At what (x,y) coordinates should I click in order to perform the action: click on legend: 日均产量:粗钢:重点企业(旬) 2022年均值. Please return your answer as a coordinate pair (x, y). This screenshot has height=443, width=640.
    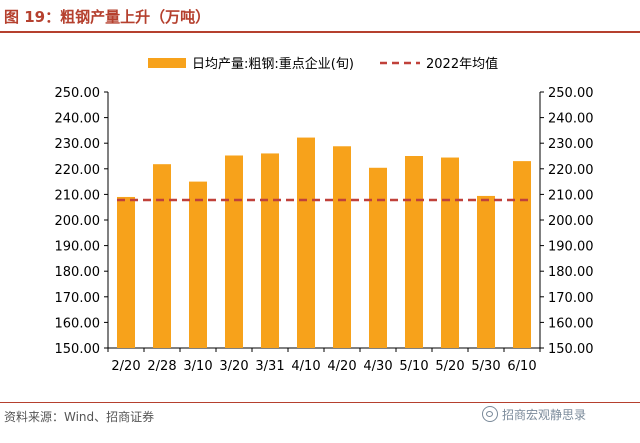
    Looking at the image, I should click on (323, 64).